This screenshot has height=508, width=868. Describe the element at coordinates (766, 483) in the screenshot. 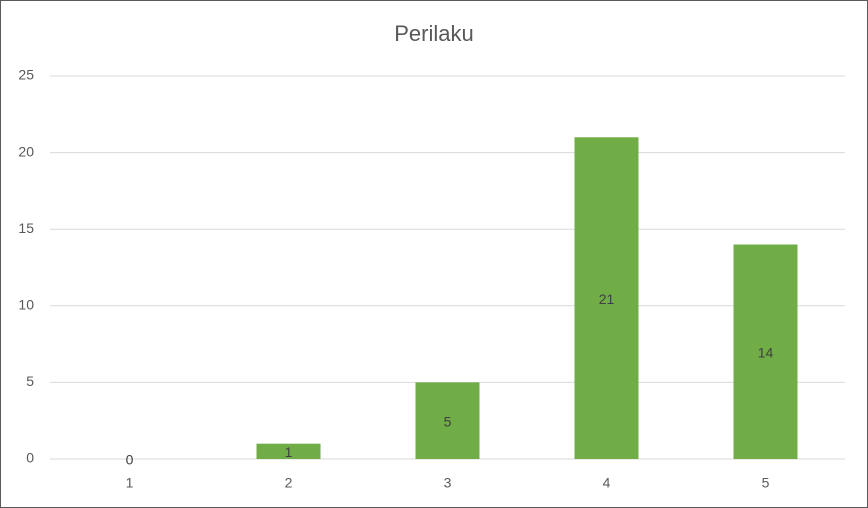

I see `x-tick-label: 5` at that location.